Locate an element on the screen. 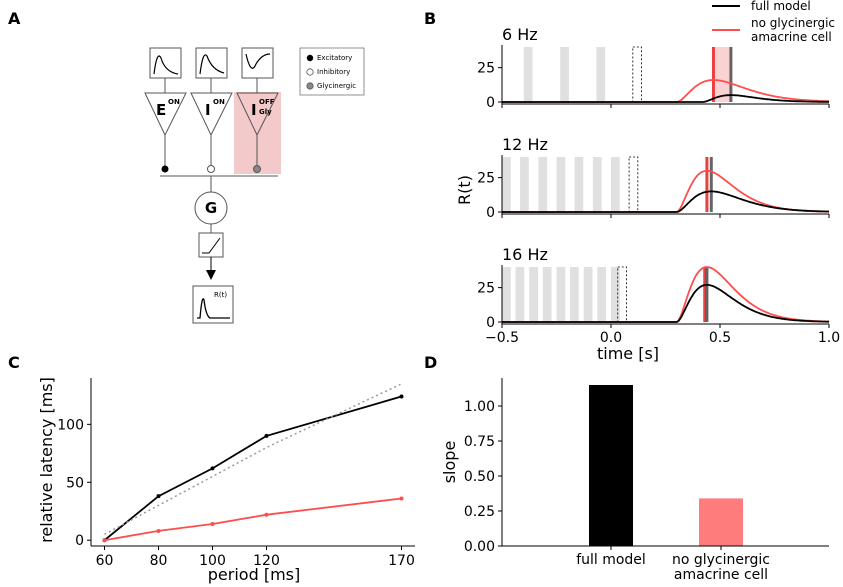 The width and height of the screenshot is (843, 587). response-label: R(t) is located at coordinates (220, 295).